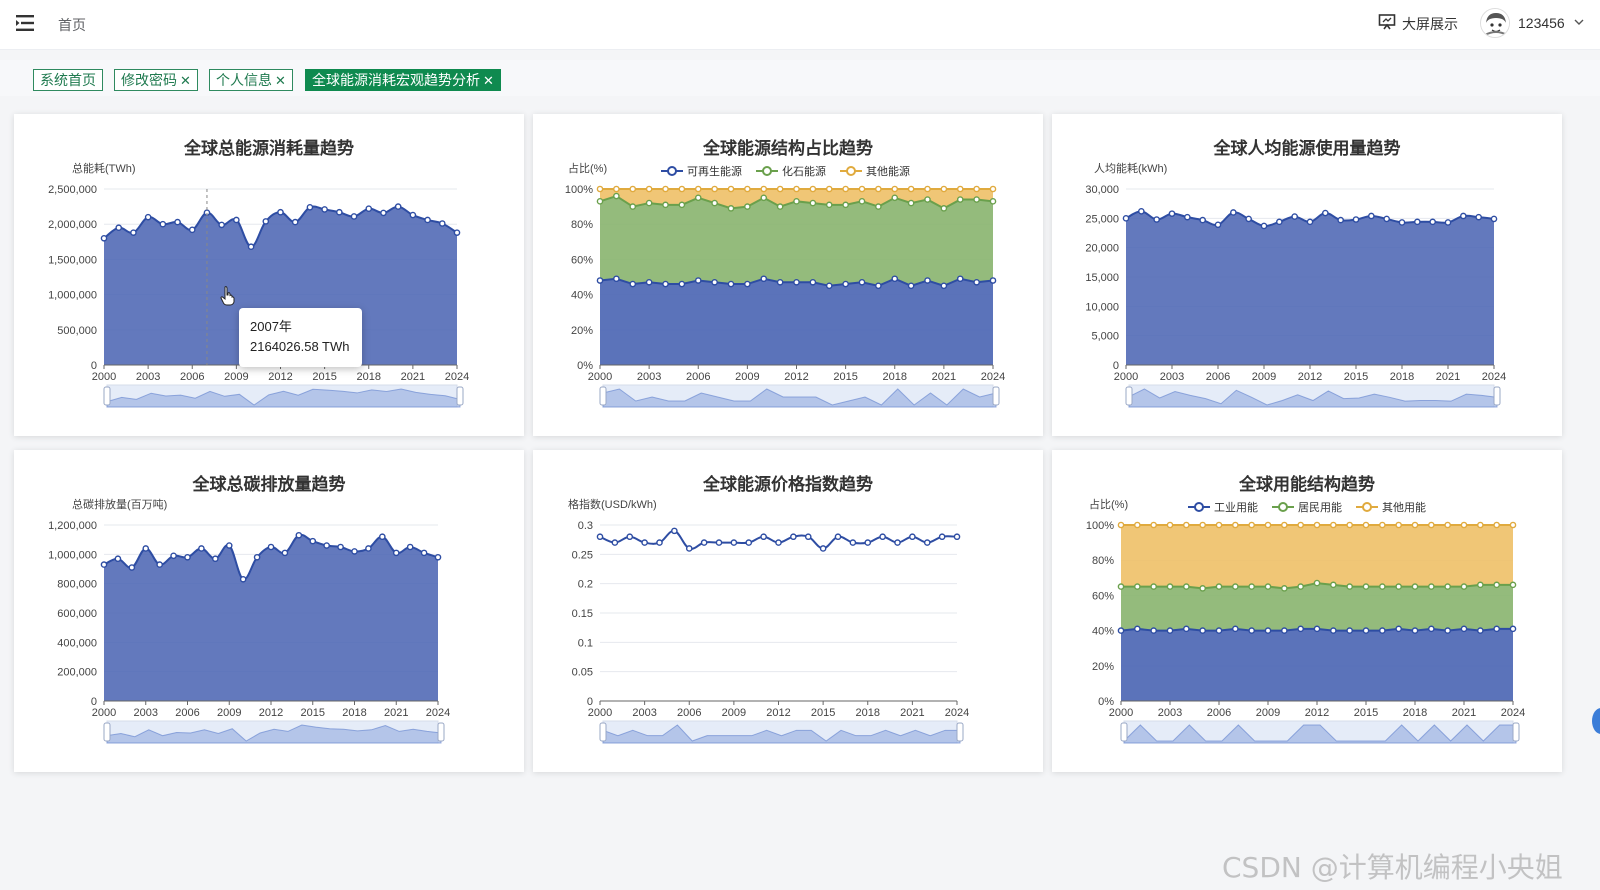 The image size is (1600, 890). What do you see at coordinates (156, 80) in the screenshot?
I see `tab-change-password: 修改密码 ✕` at bounding box center [156, 80].